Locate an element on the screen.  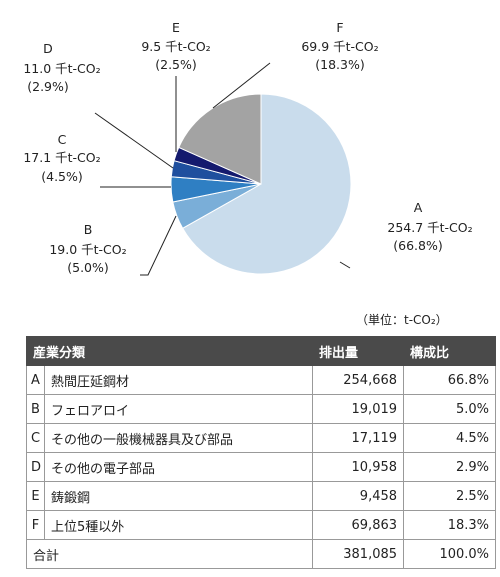
row-name: 上位5種以外 is located at coordinates (178, 525).